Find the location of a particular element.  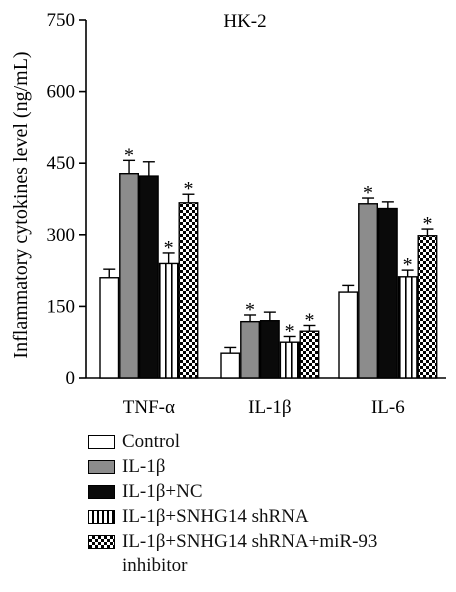

legend-label-shrna-inhibitor: IL-1β+SNHG14 shRNA+miR-93 is located at coordinates (250, 541).